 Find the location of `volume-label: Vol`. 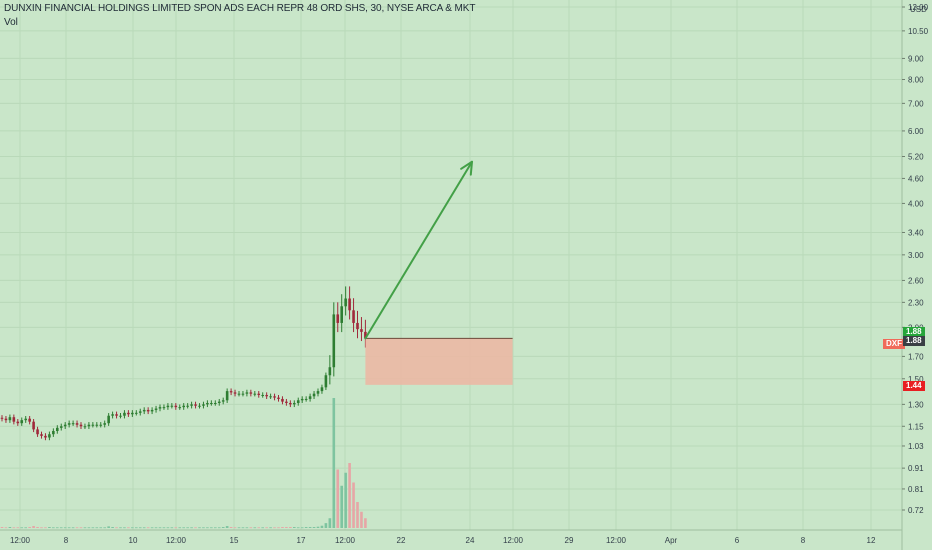

volume-label: Vol is located at coordinates (11, 22).